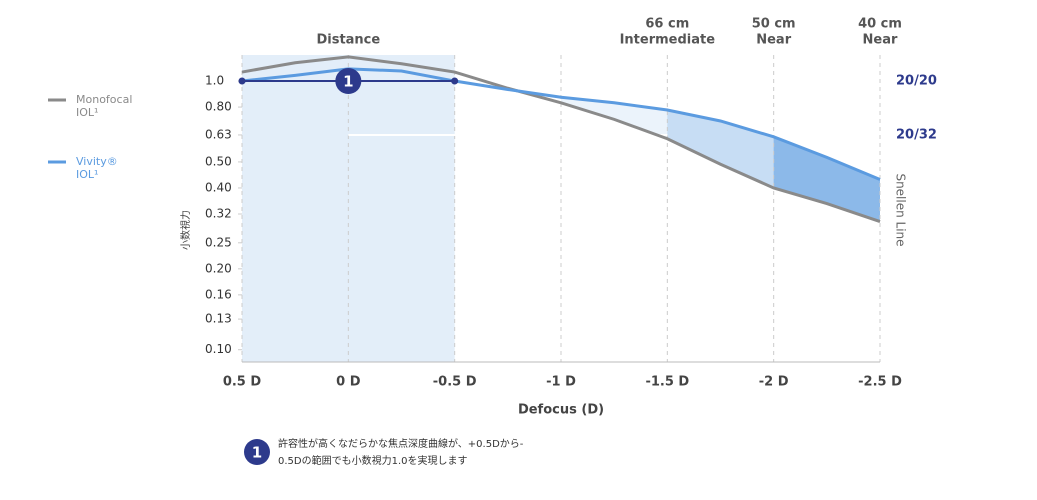 Image resolution: width=1037 pixels, height=500 pixels. What do you see at coordinates (916, 81) in the screenshot?
I see `y2-tick-label: 20/20` at bounding box center [916, 81].